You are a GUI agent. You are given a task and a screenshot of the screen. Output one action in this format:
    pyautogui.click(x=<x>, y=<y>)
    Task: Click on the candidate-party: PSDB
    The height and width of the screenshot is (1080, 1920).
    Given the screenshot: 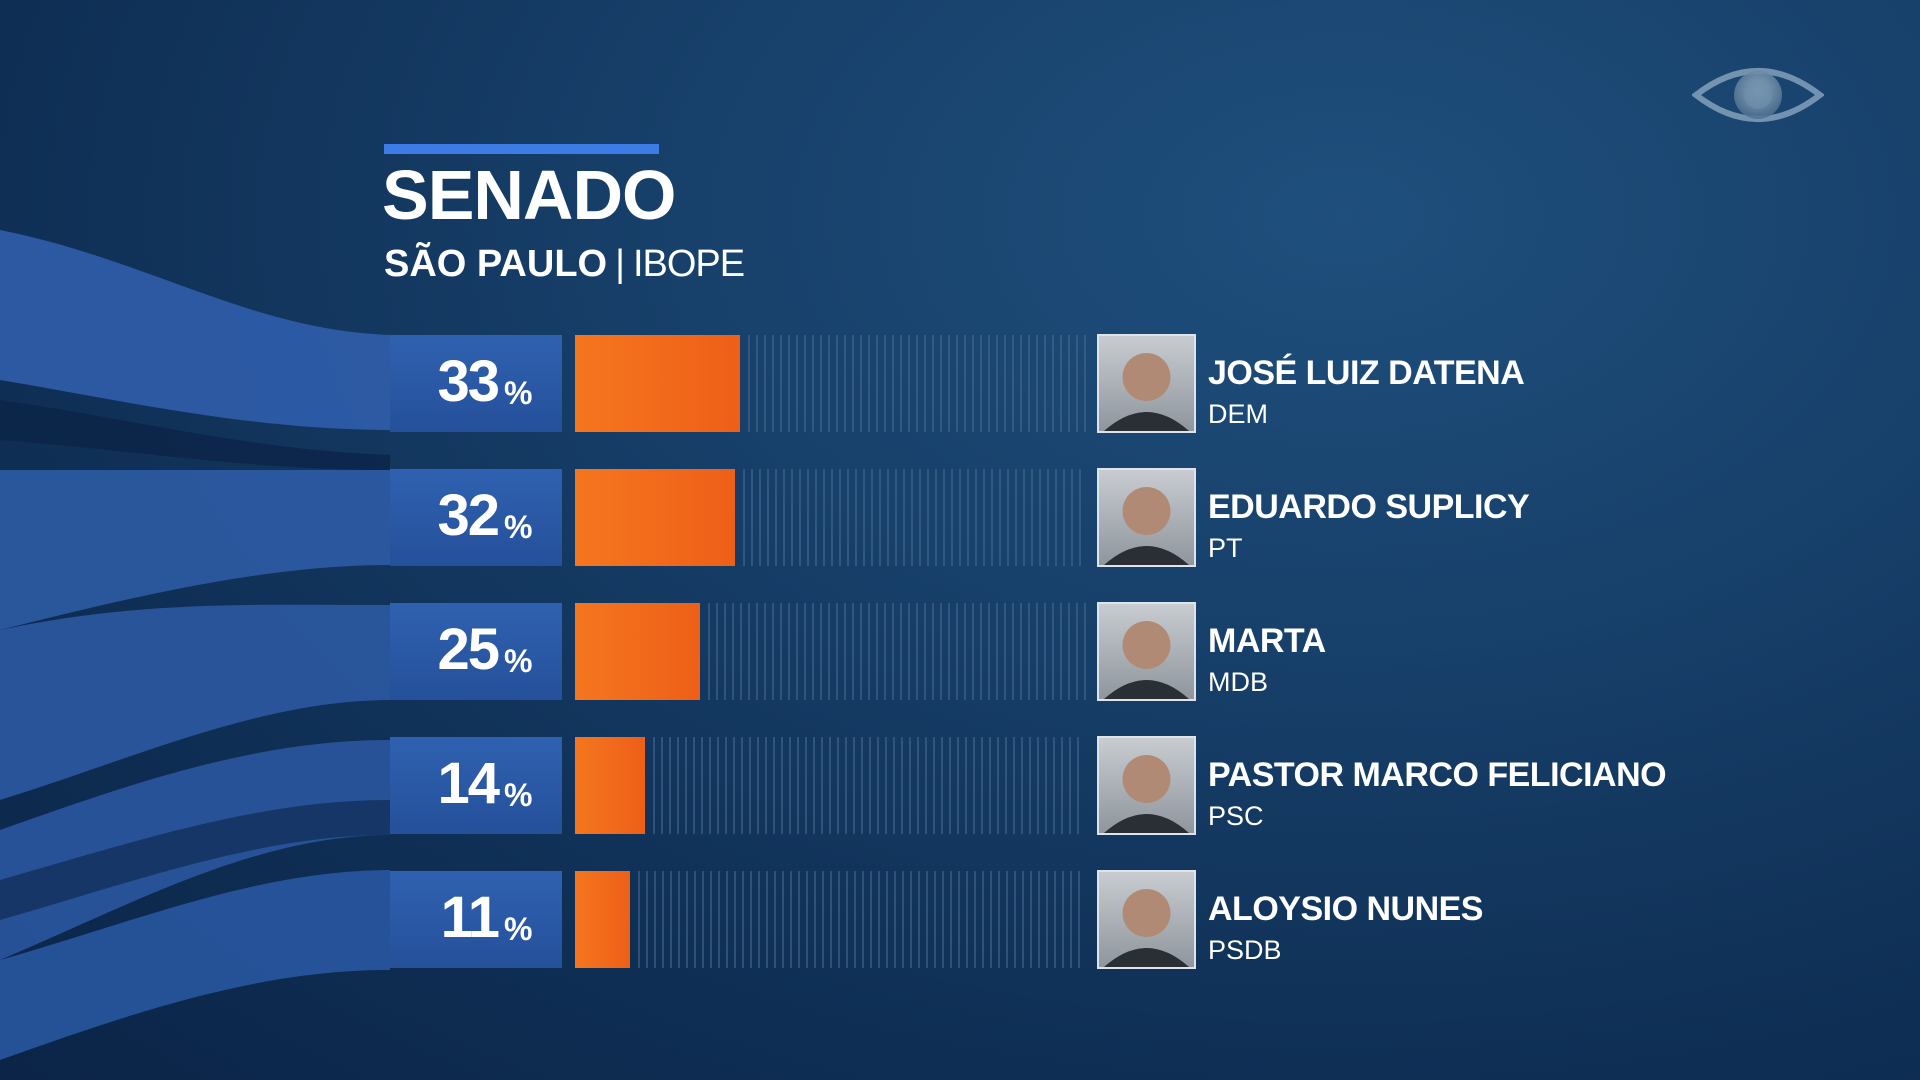 What is the action you would take?
    pyautogui.click(x=1245, y=950)
    